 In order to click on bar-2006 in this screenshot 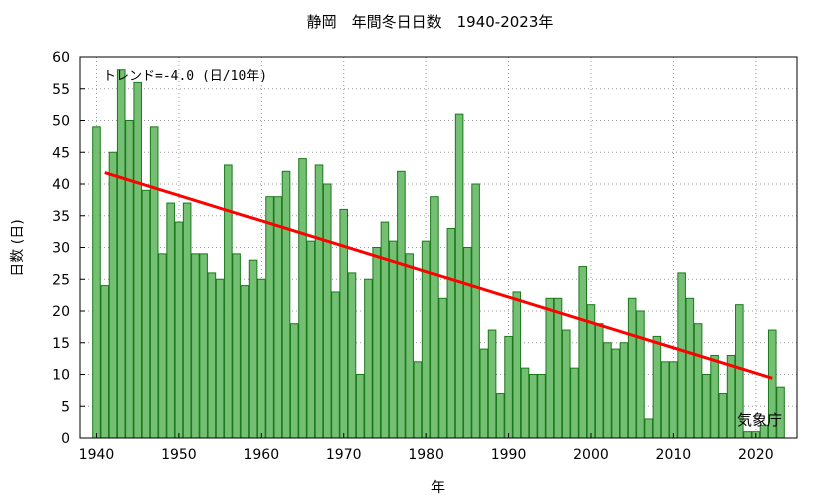, I will do `click(640, 374)`.